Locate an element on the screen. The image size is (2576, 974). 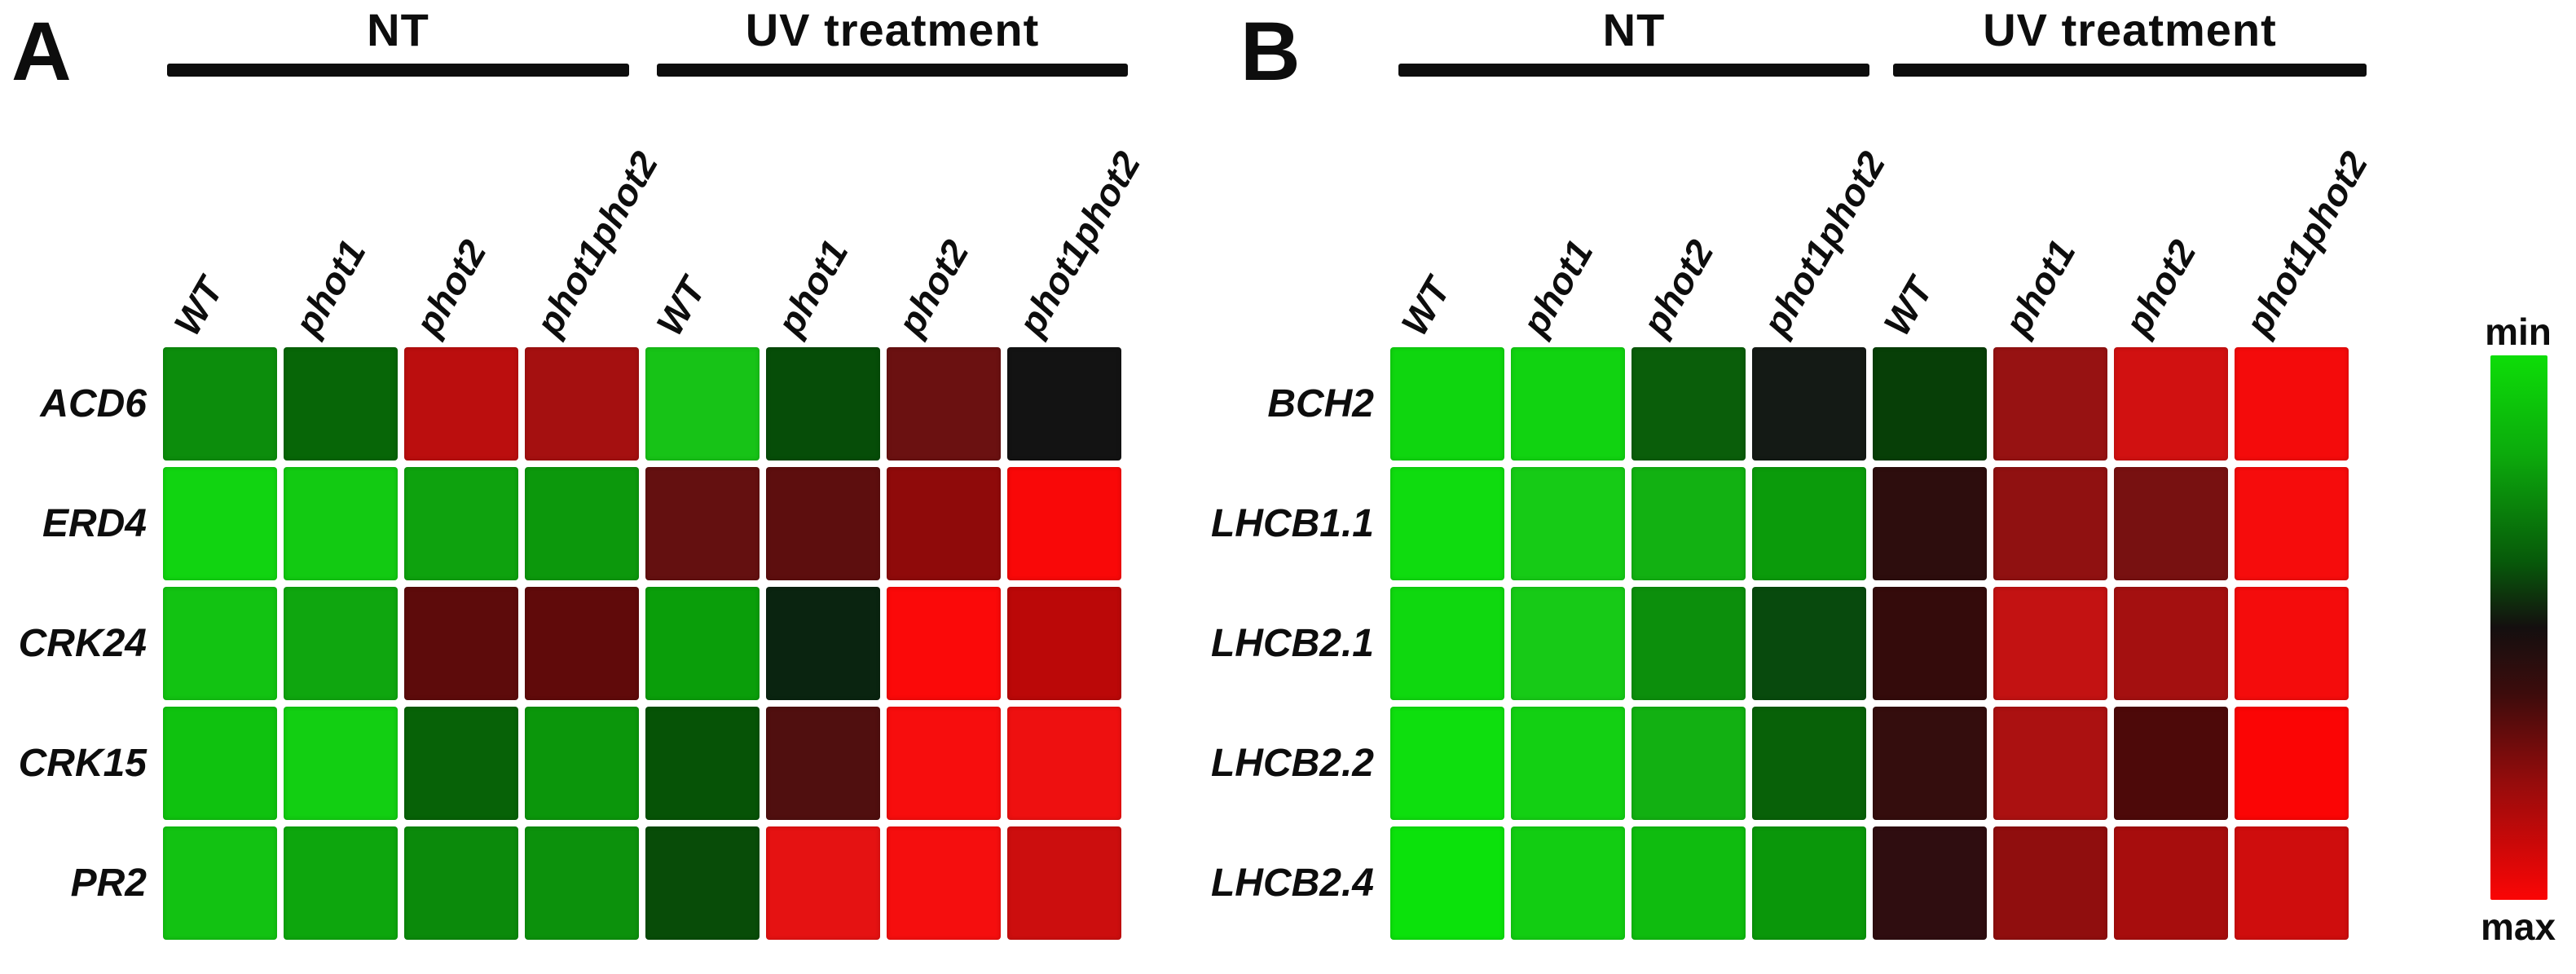
panel-b-nt-underline is located at coordinates (1634, 70).